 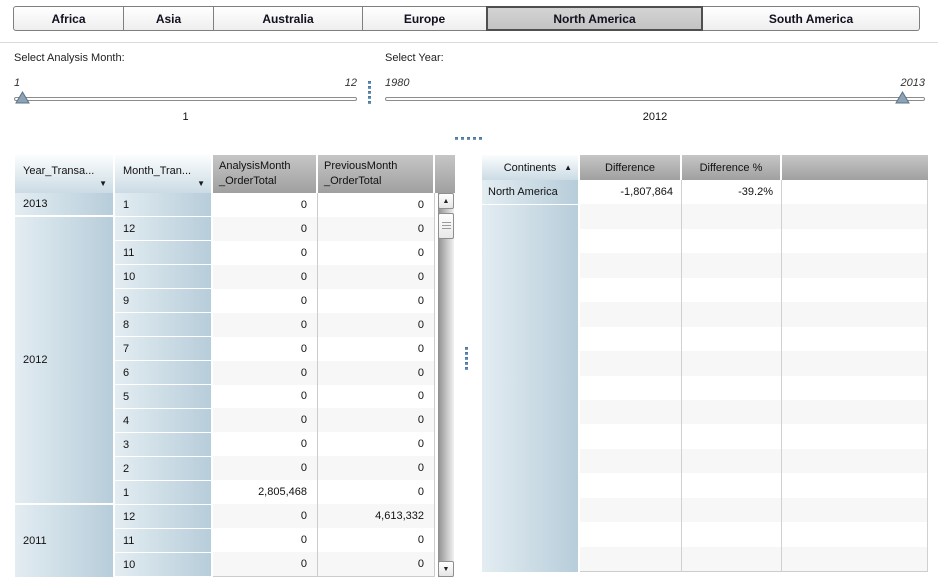 I want to click on column-header-analysis-total: AnalysisMonth _OrderTotal, so click(x=265, y=174).